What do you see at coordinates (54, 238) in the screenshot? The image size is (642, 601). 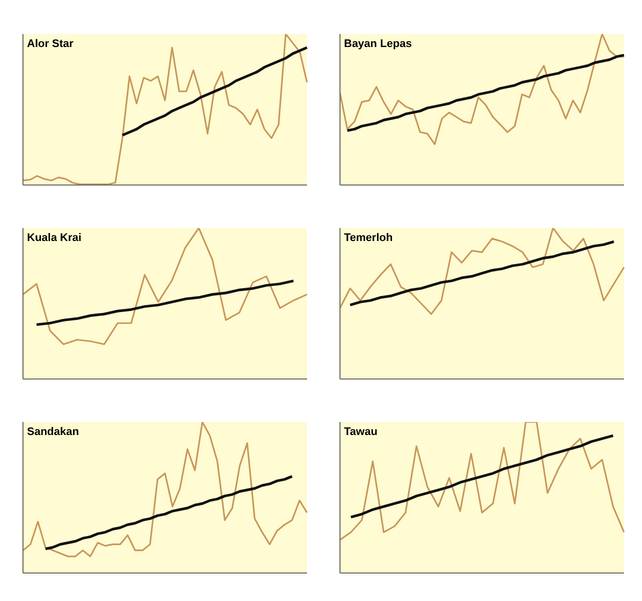 I see `chart-title: Kuala Krai` at bounding box center [54, 238].